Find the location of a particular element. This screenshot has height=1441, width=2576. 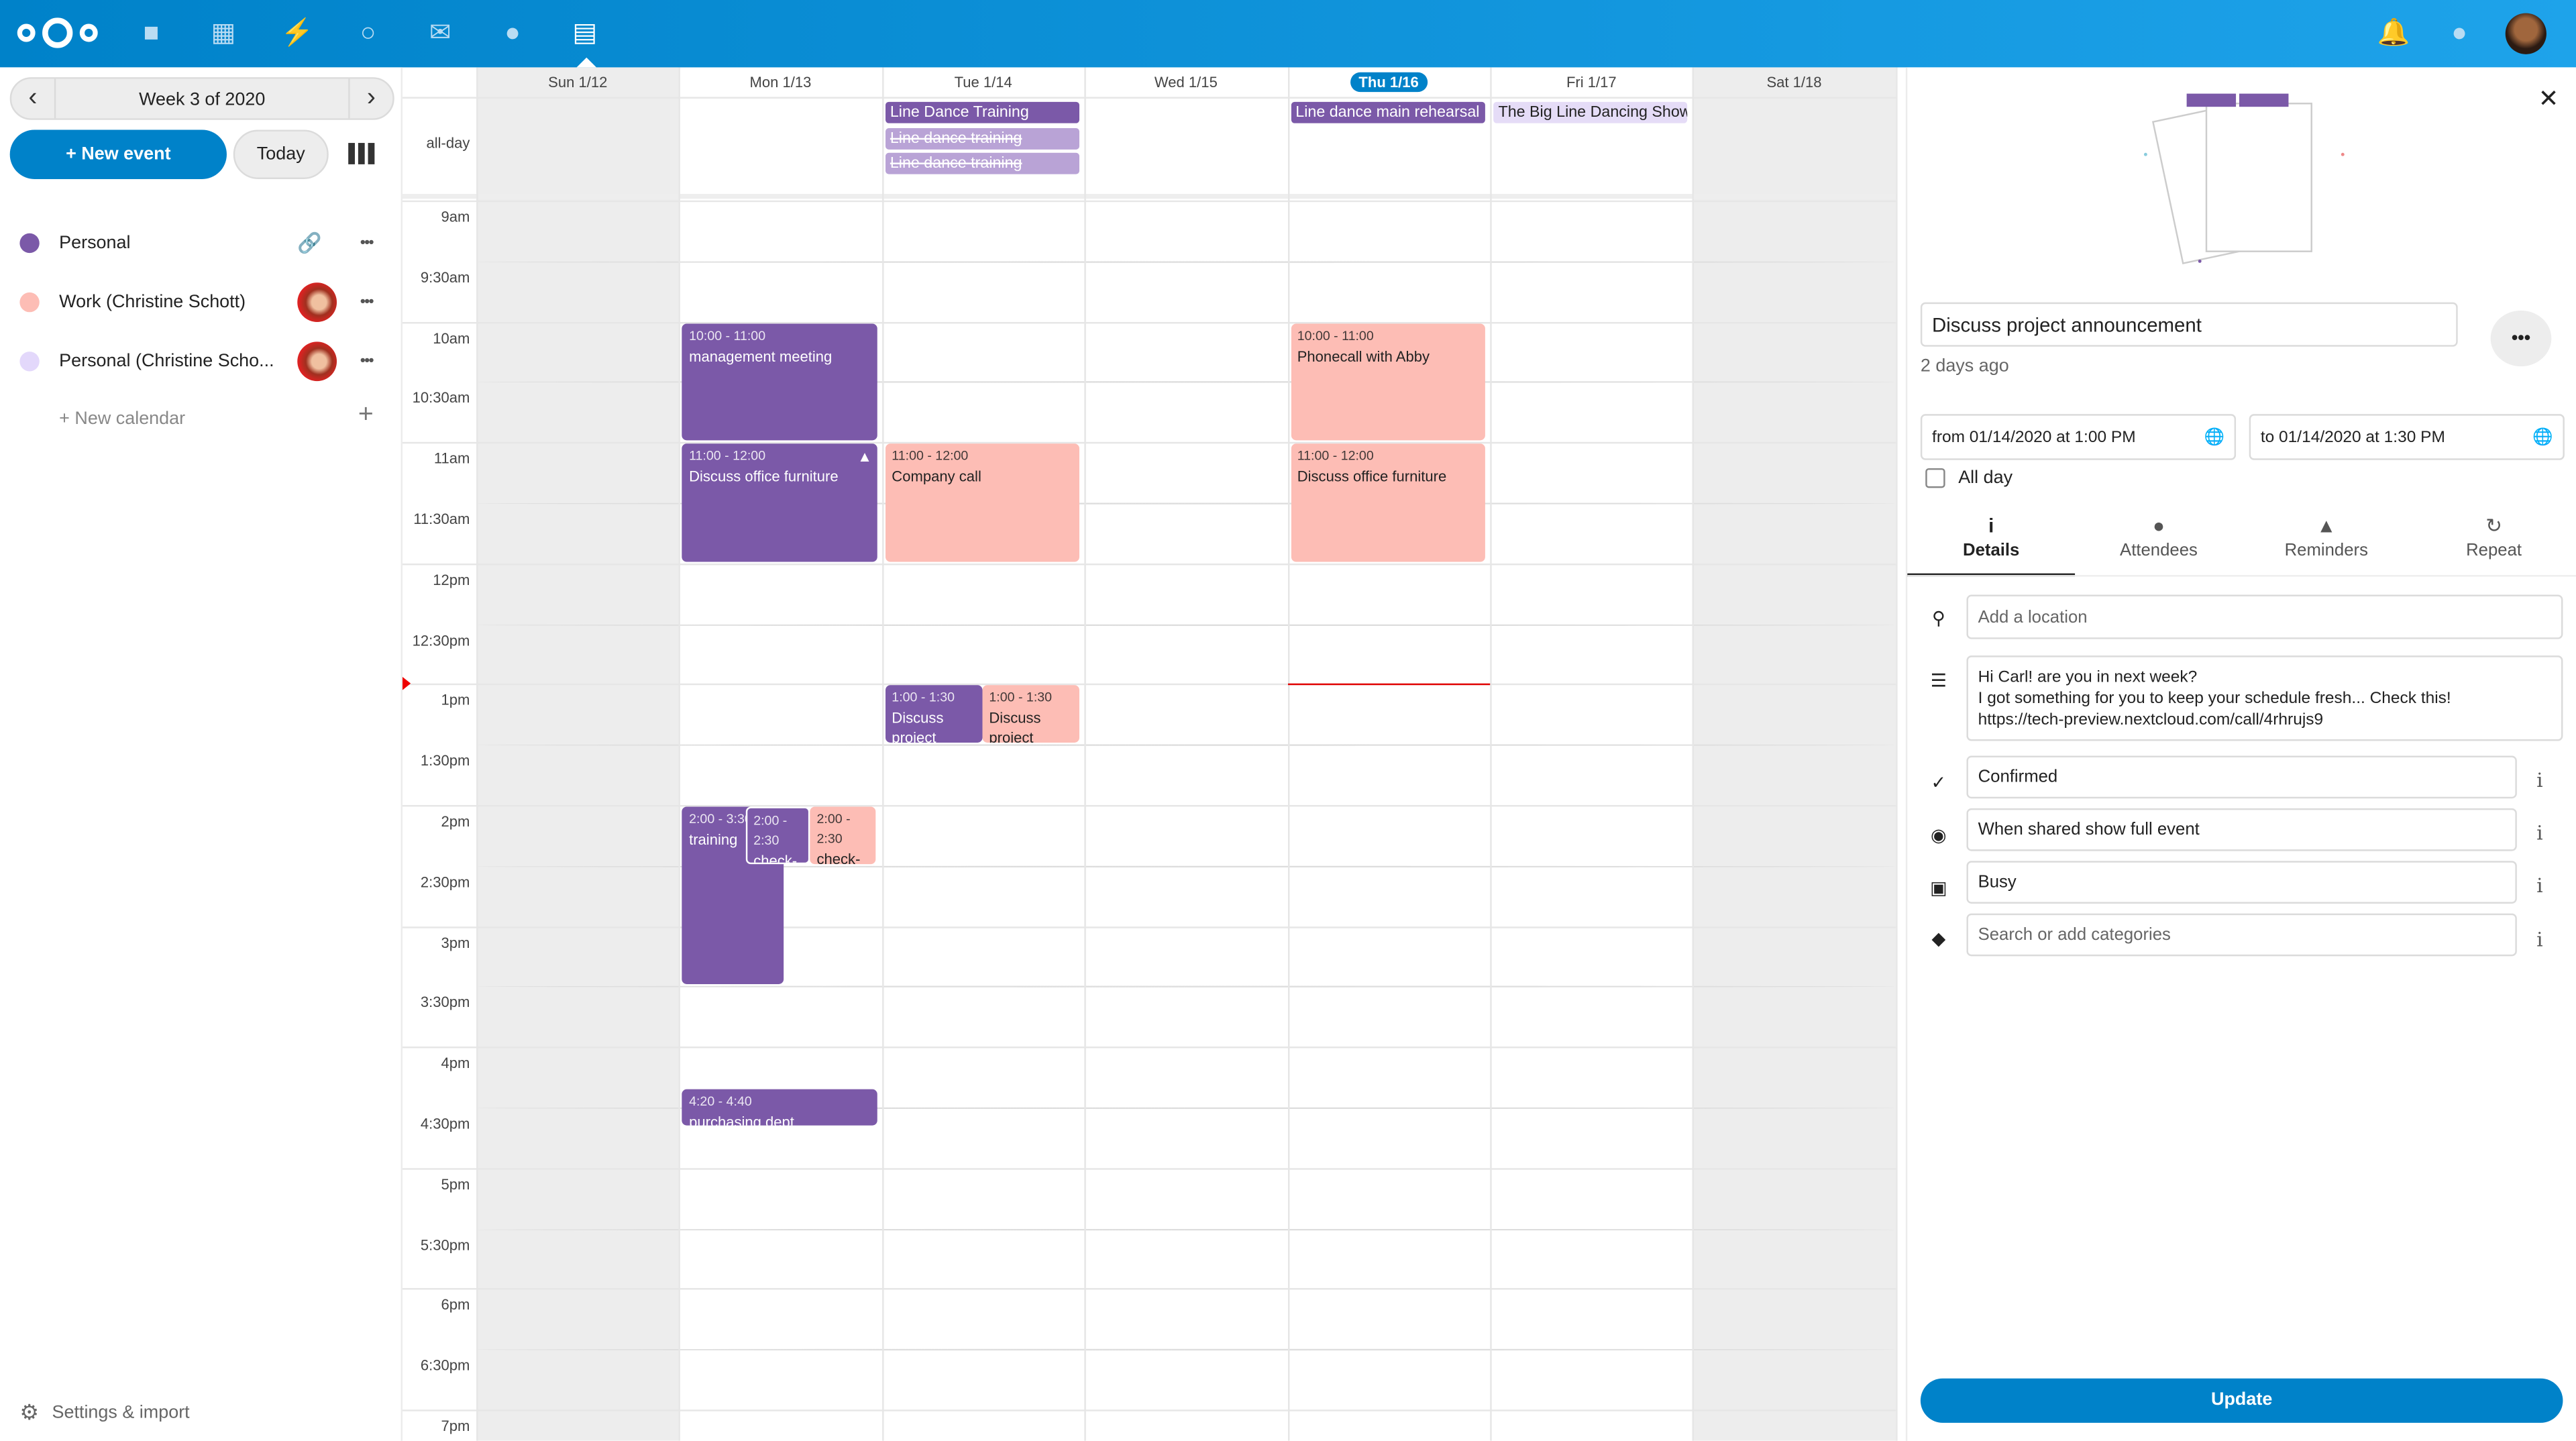

all-day-checkbox is located at coordinates (1935, 478).